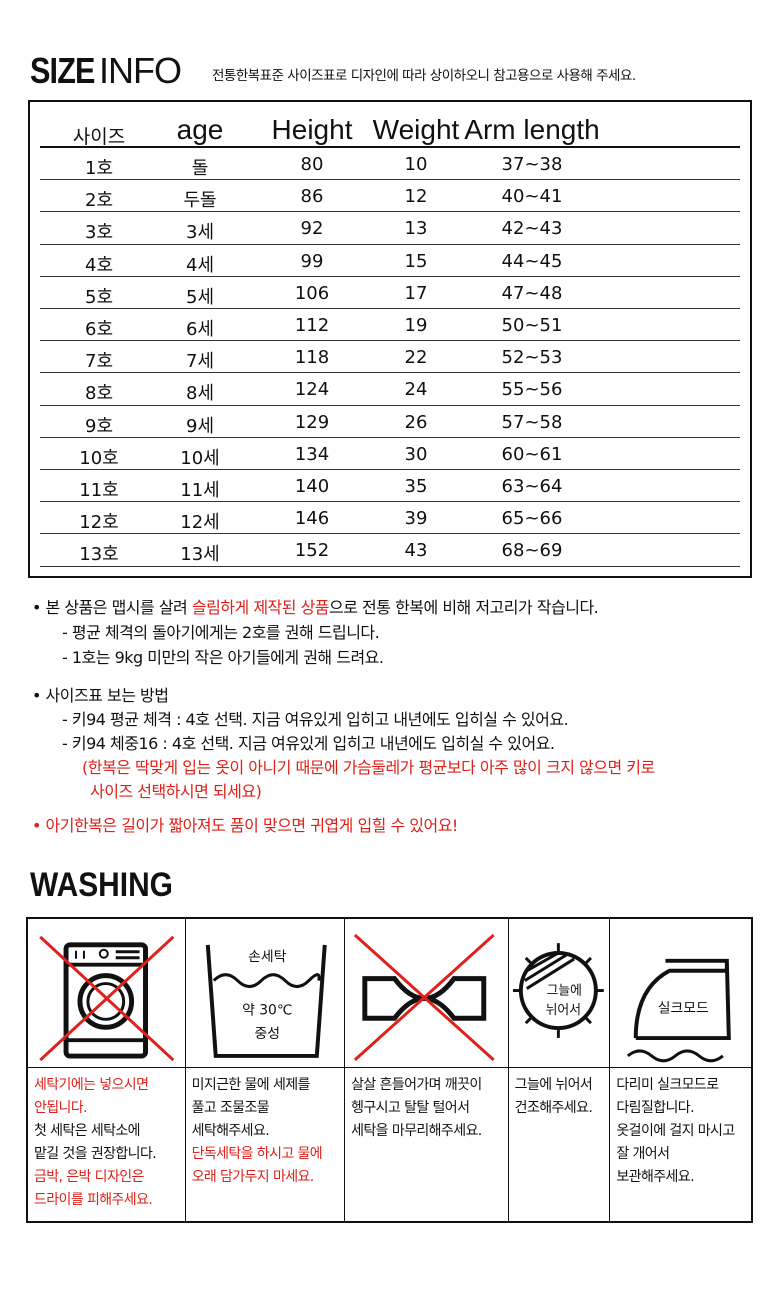 Image resolution: width=780 pixels, height=1296 pixels. Describe the element at coordinates (91, 1085) in the screenshot. I see `instruction-line: 세탁기에는 넣으시면` at that location.